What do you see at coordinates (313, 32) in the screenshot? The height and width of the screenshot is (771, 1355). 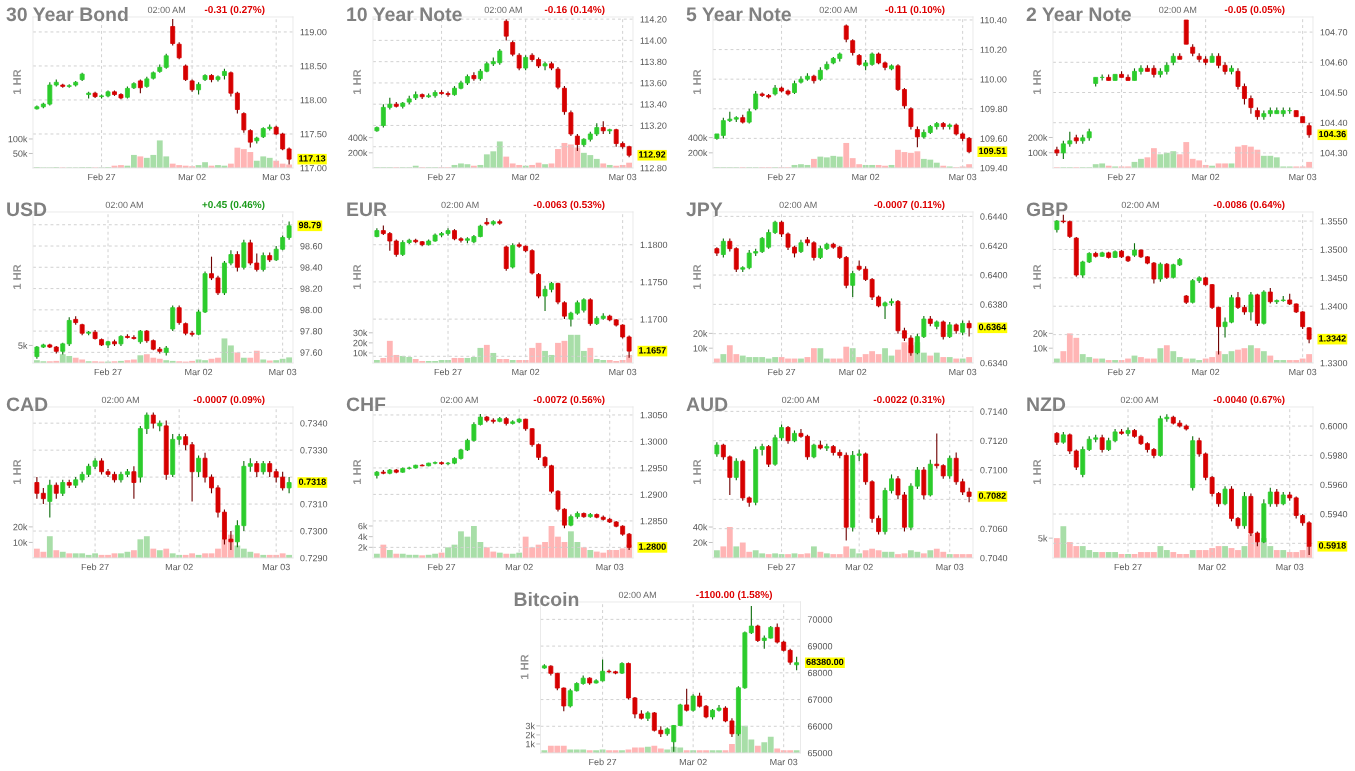 I see `y-tick-label: 119.00` at bounding box center [313, 32].